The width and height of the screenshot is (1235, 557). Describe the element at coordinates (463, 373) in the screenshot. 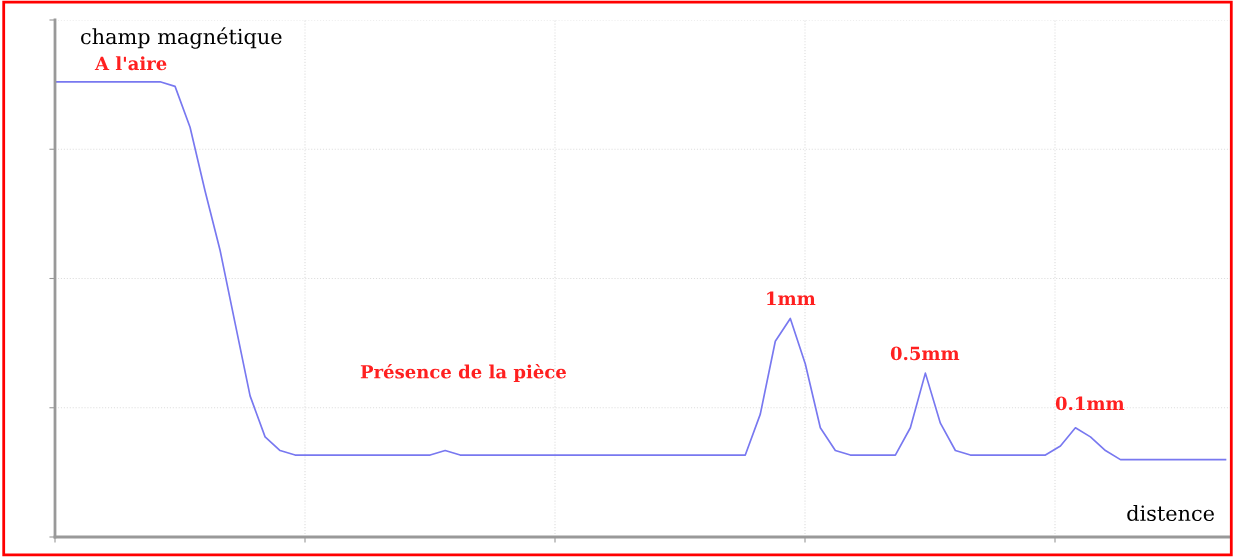

I see `annotation: Présence de la pièce` at that location.